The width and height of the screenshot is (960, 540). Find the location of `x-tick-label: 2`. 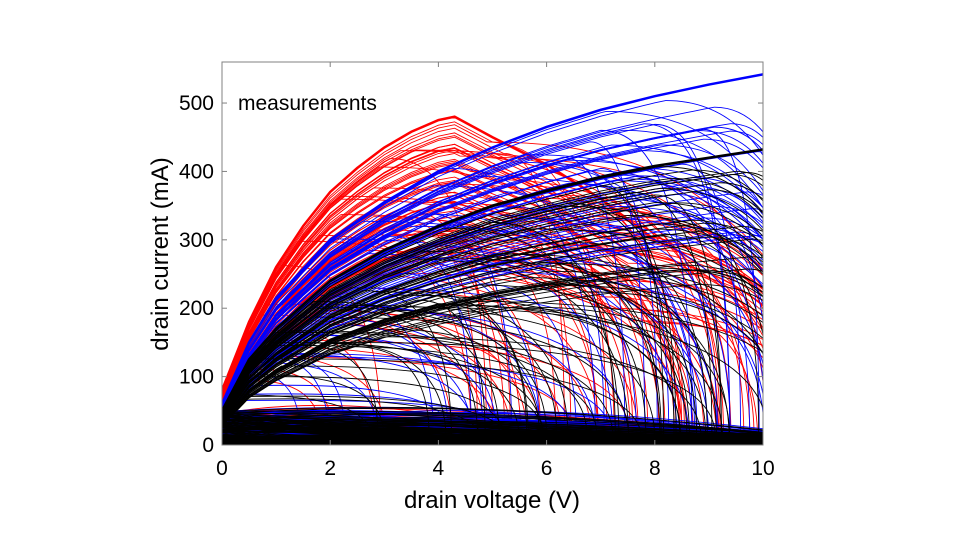

x-tick-label: 2 is located at coordinates (330, 468).